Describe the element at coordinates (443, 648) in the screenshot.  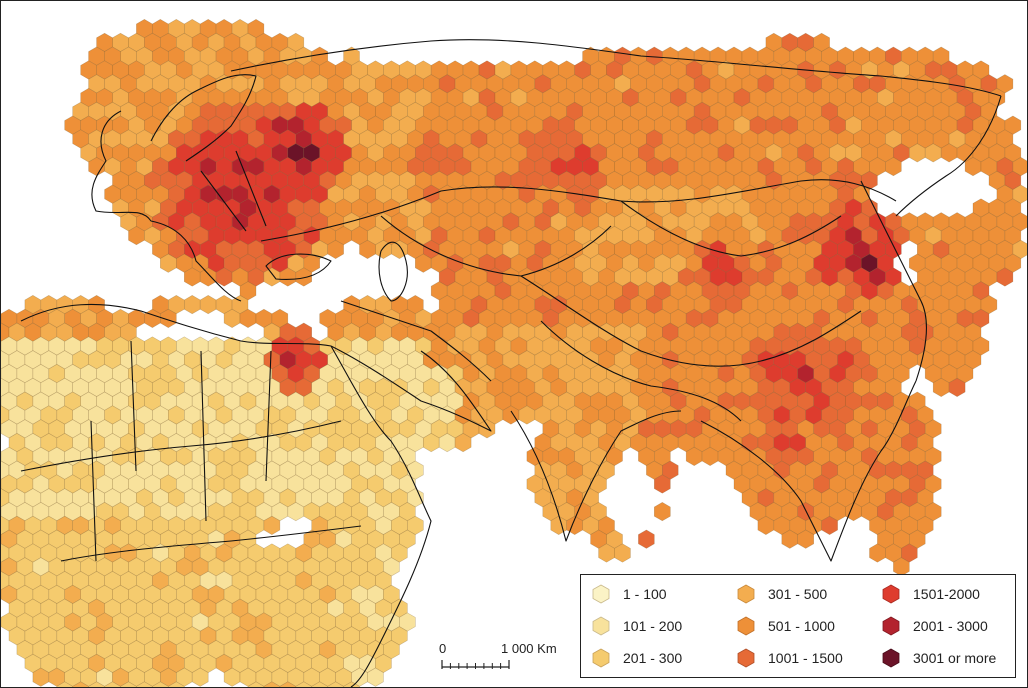
I see `scale-zero-label: 0` at that location.